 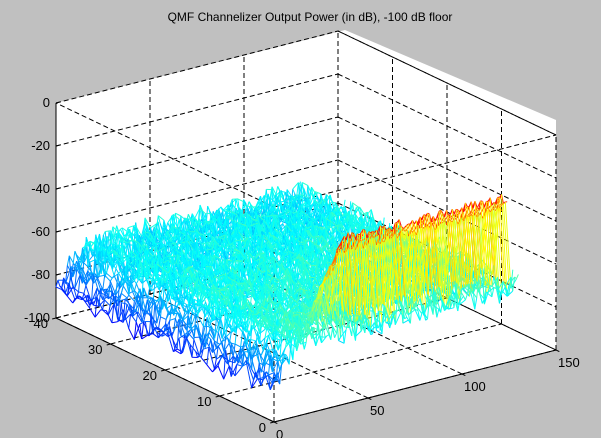 What do you see at coordinates (58, 274) in the screenshot?
I see `z-tick-mark` at bounding box center [58, 274].